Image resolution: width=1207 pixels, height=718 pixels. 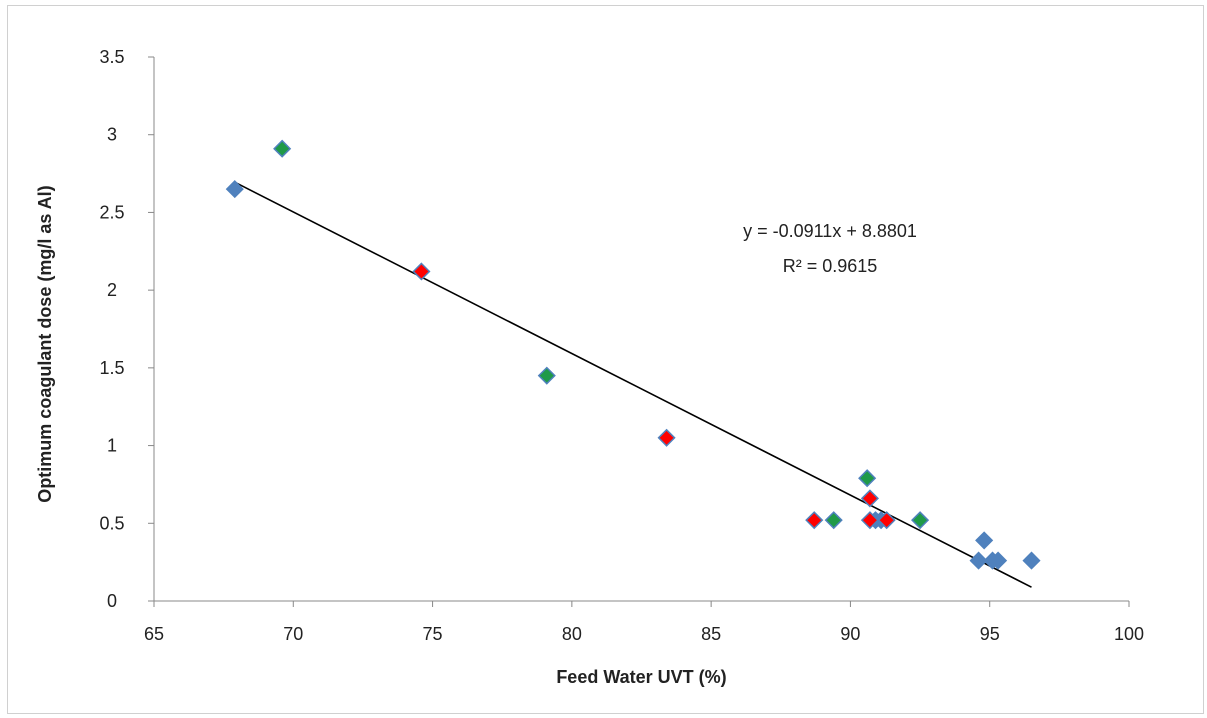 What do you see at coordinates (641, 677) in the screenshot?
I see `x-axis-title: Feed Water UVT (%)` at bounding box center [641, 677].